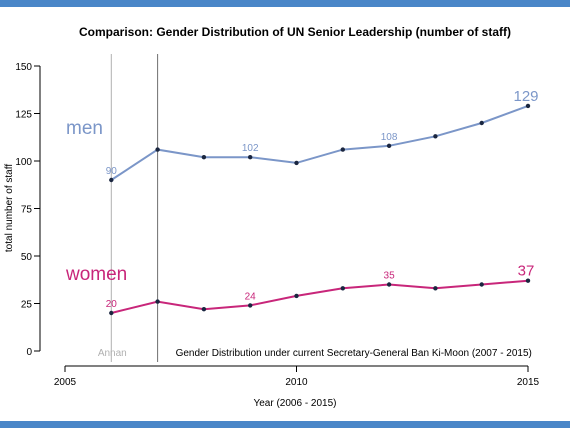 The image size is (570, 428). I want to click on x-tick-label: 2005, so click(65, 382).